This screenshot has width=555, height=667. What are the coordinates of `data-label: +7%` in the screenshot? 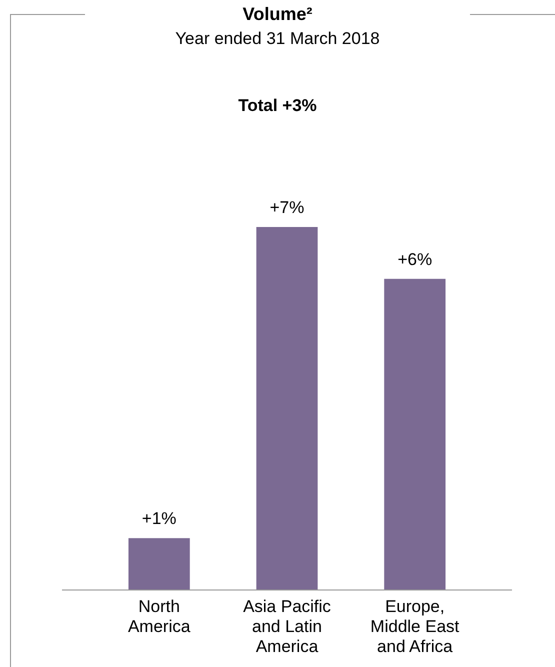 It's located at (287, 207).